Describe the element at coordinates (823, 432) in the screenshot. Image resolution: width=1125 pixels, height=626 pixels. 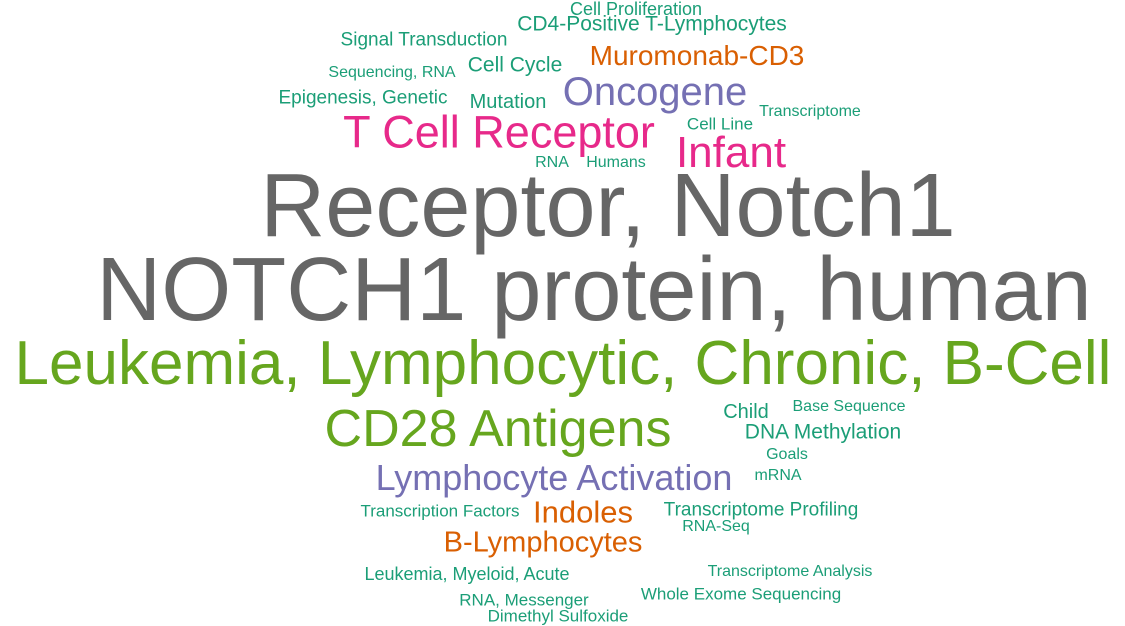
I see `word-dna-methylation: DNA Methylation` at that location.